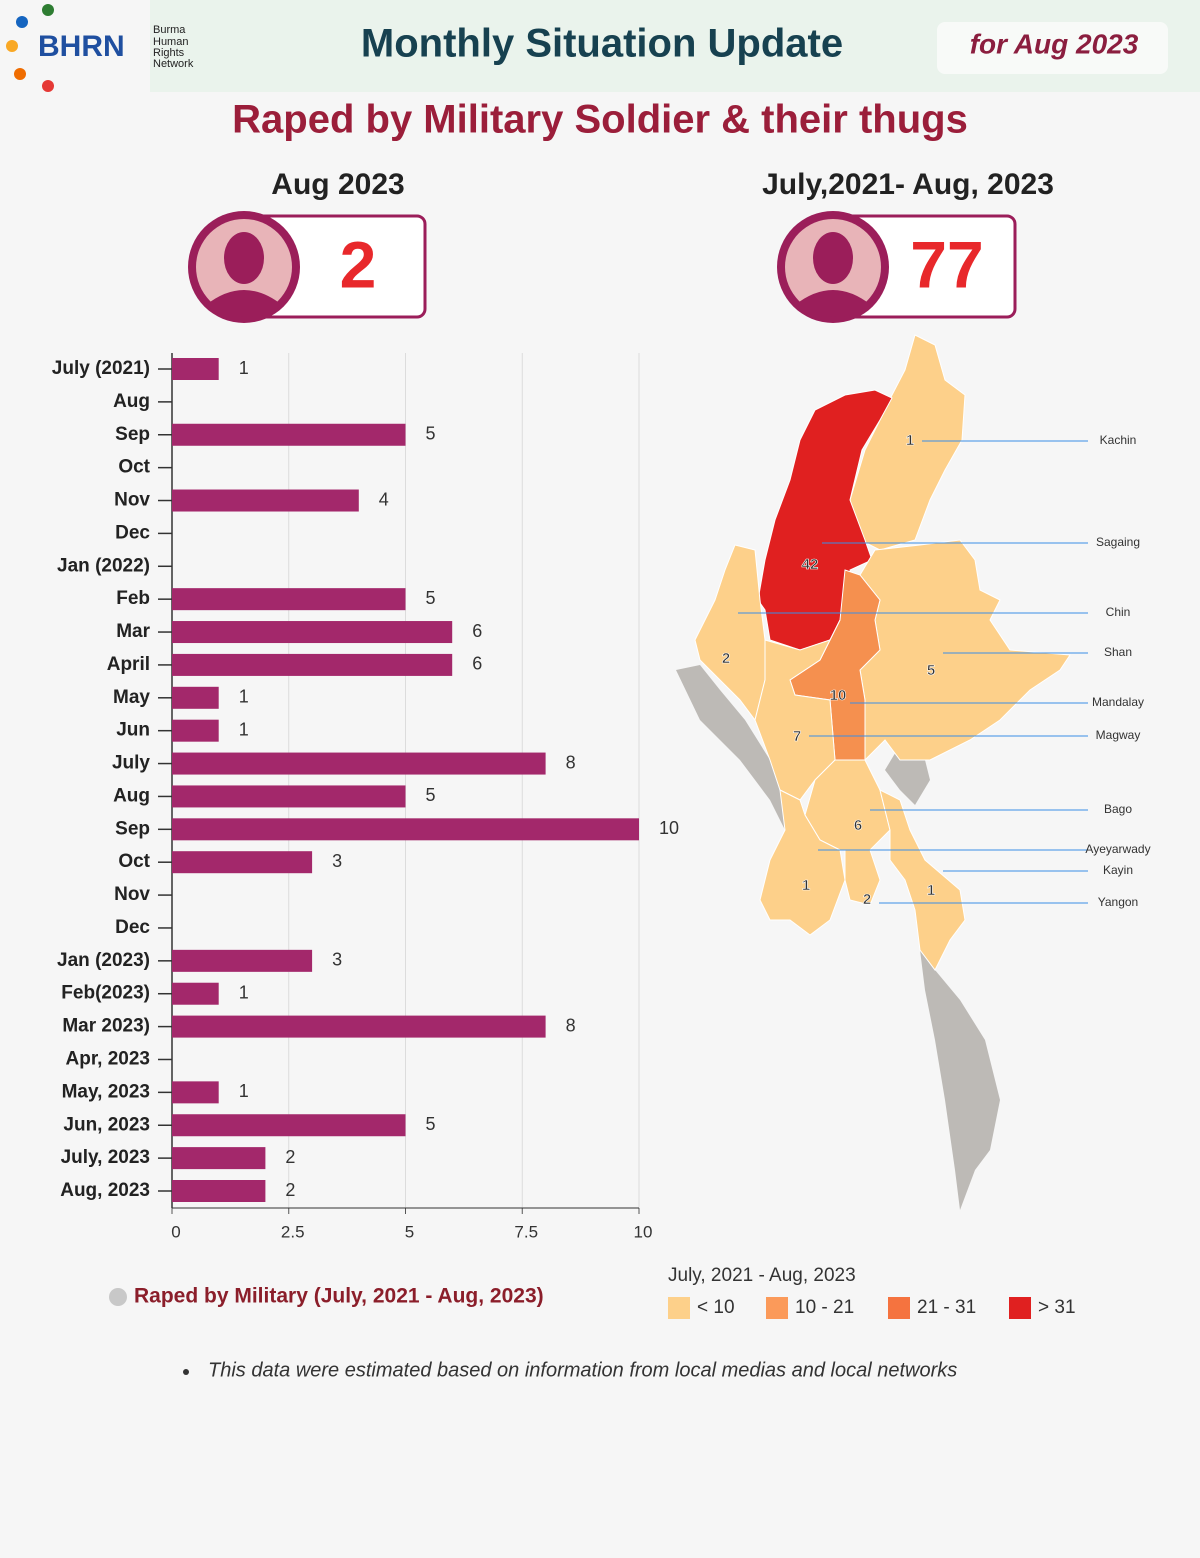  Describe the element at coordinates (175, 1231) in the screenshot. I see `x-tick-label: 0` at that location.